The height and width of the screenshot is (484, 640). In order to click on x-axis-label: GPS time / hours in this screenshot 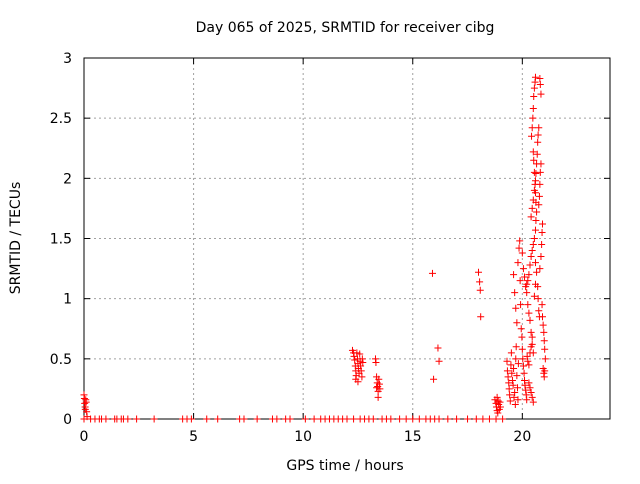, I will do `click(344, 466)`.